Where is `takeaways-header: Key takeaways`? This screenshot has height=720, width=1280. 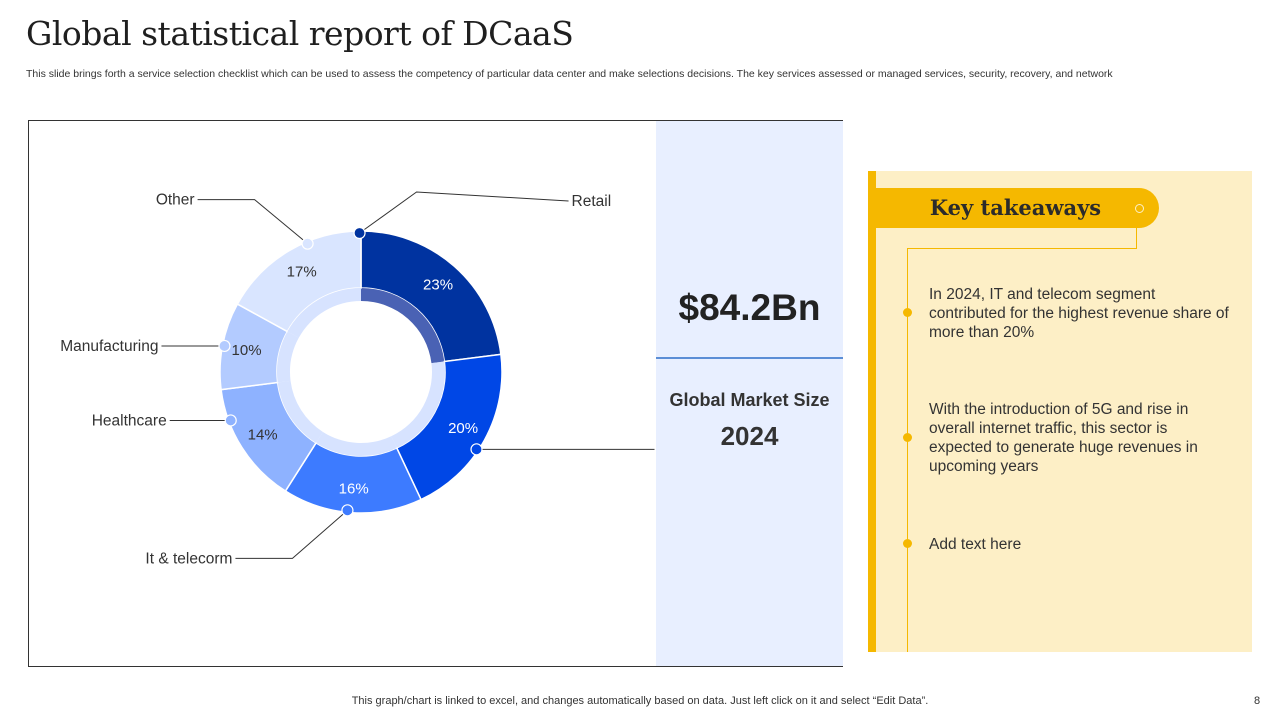
takeaways-header: Key takeaways is located at coordinates (1015, 208).